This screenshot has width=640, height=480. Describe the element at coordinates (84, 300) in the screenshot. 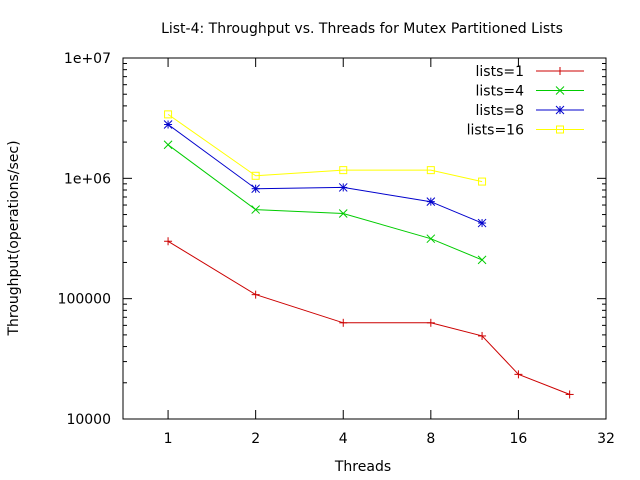

I see `y-tick-label: 100000` at that location.